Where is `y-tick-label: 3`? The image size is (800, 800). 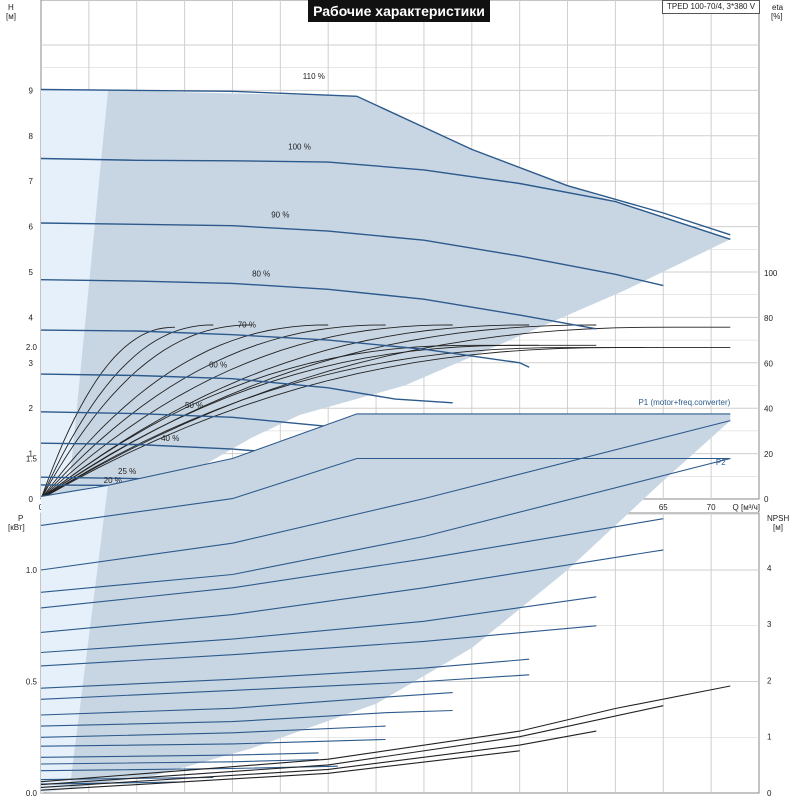
y-tick-label: 3 is located at coordinates (31, 363).